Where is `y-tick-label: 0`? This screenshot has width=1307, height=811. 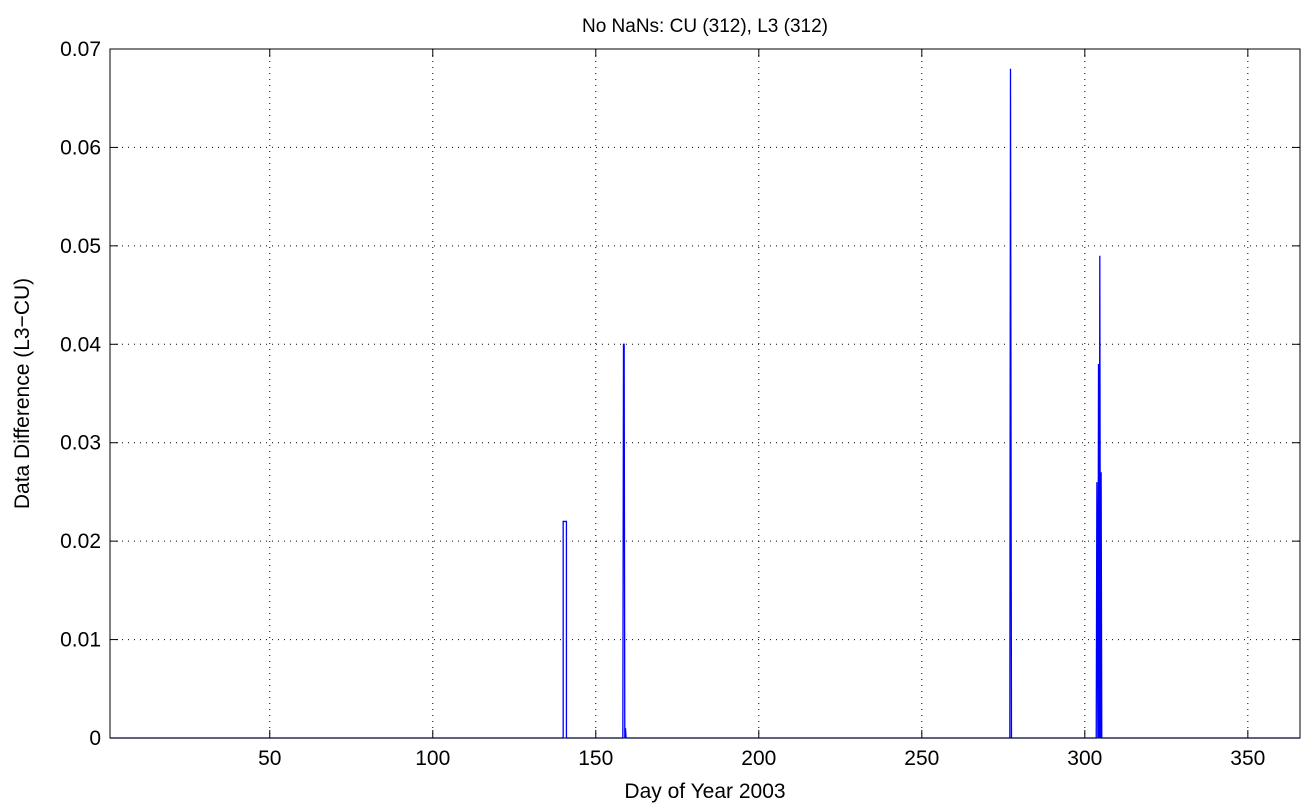
y-tick-label: 0 is located at coordinates (95, 738).